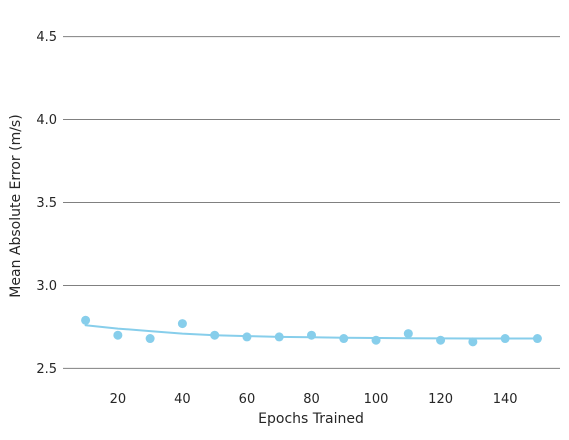 This screenshot has width=569, height=440. What do you see at coordinates (16, 205) in the screenshot?
I see `y-axis-title: Mean Absolute Error (m/s)` at bounding box center [16, 205].